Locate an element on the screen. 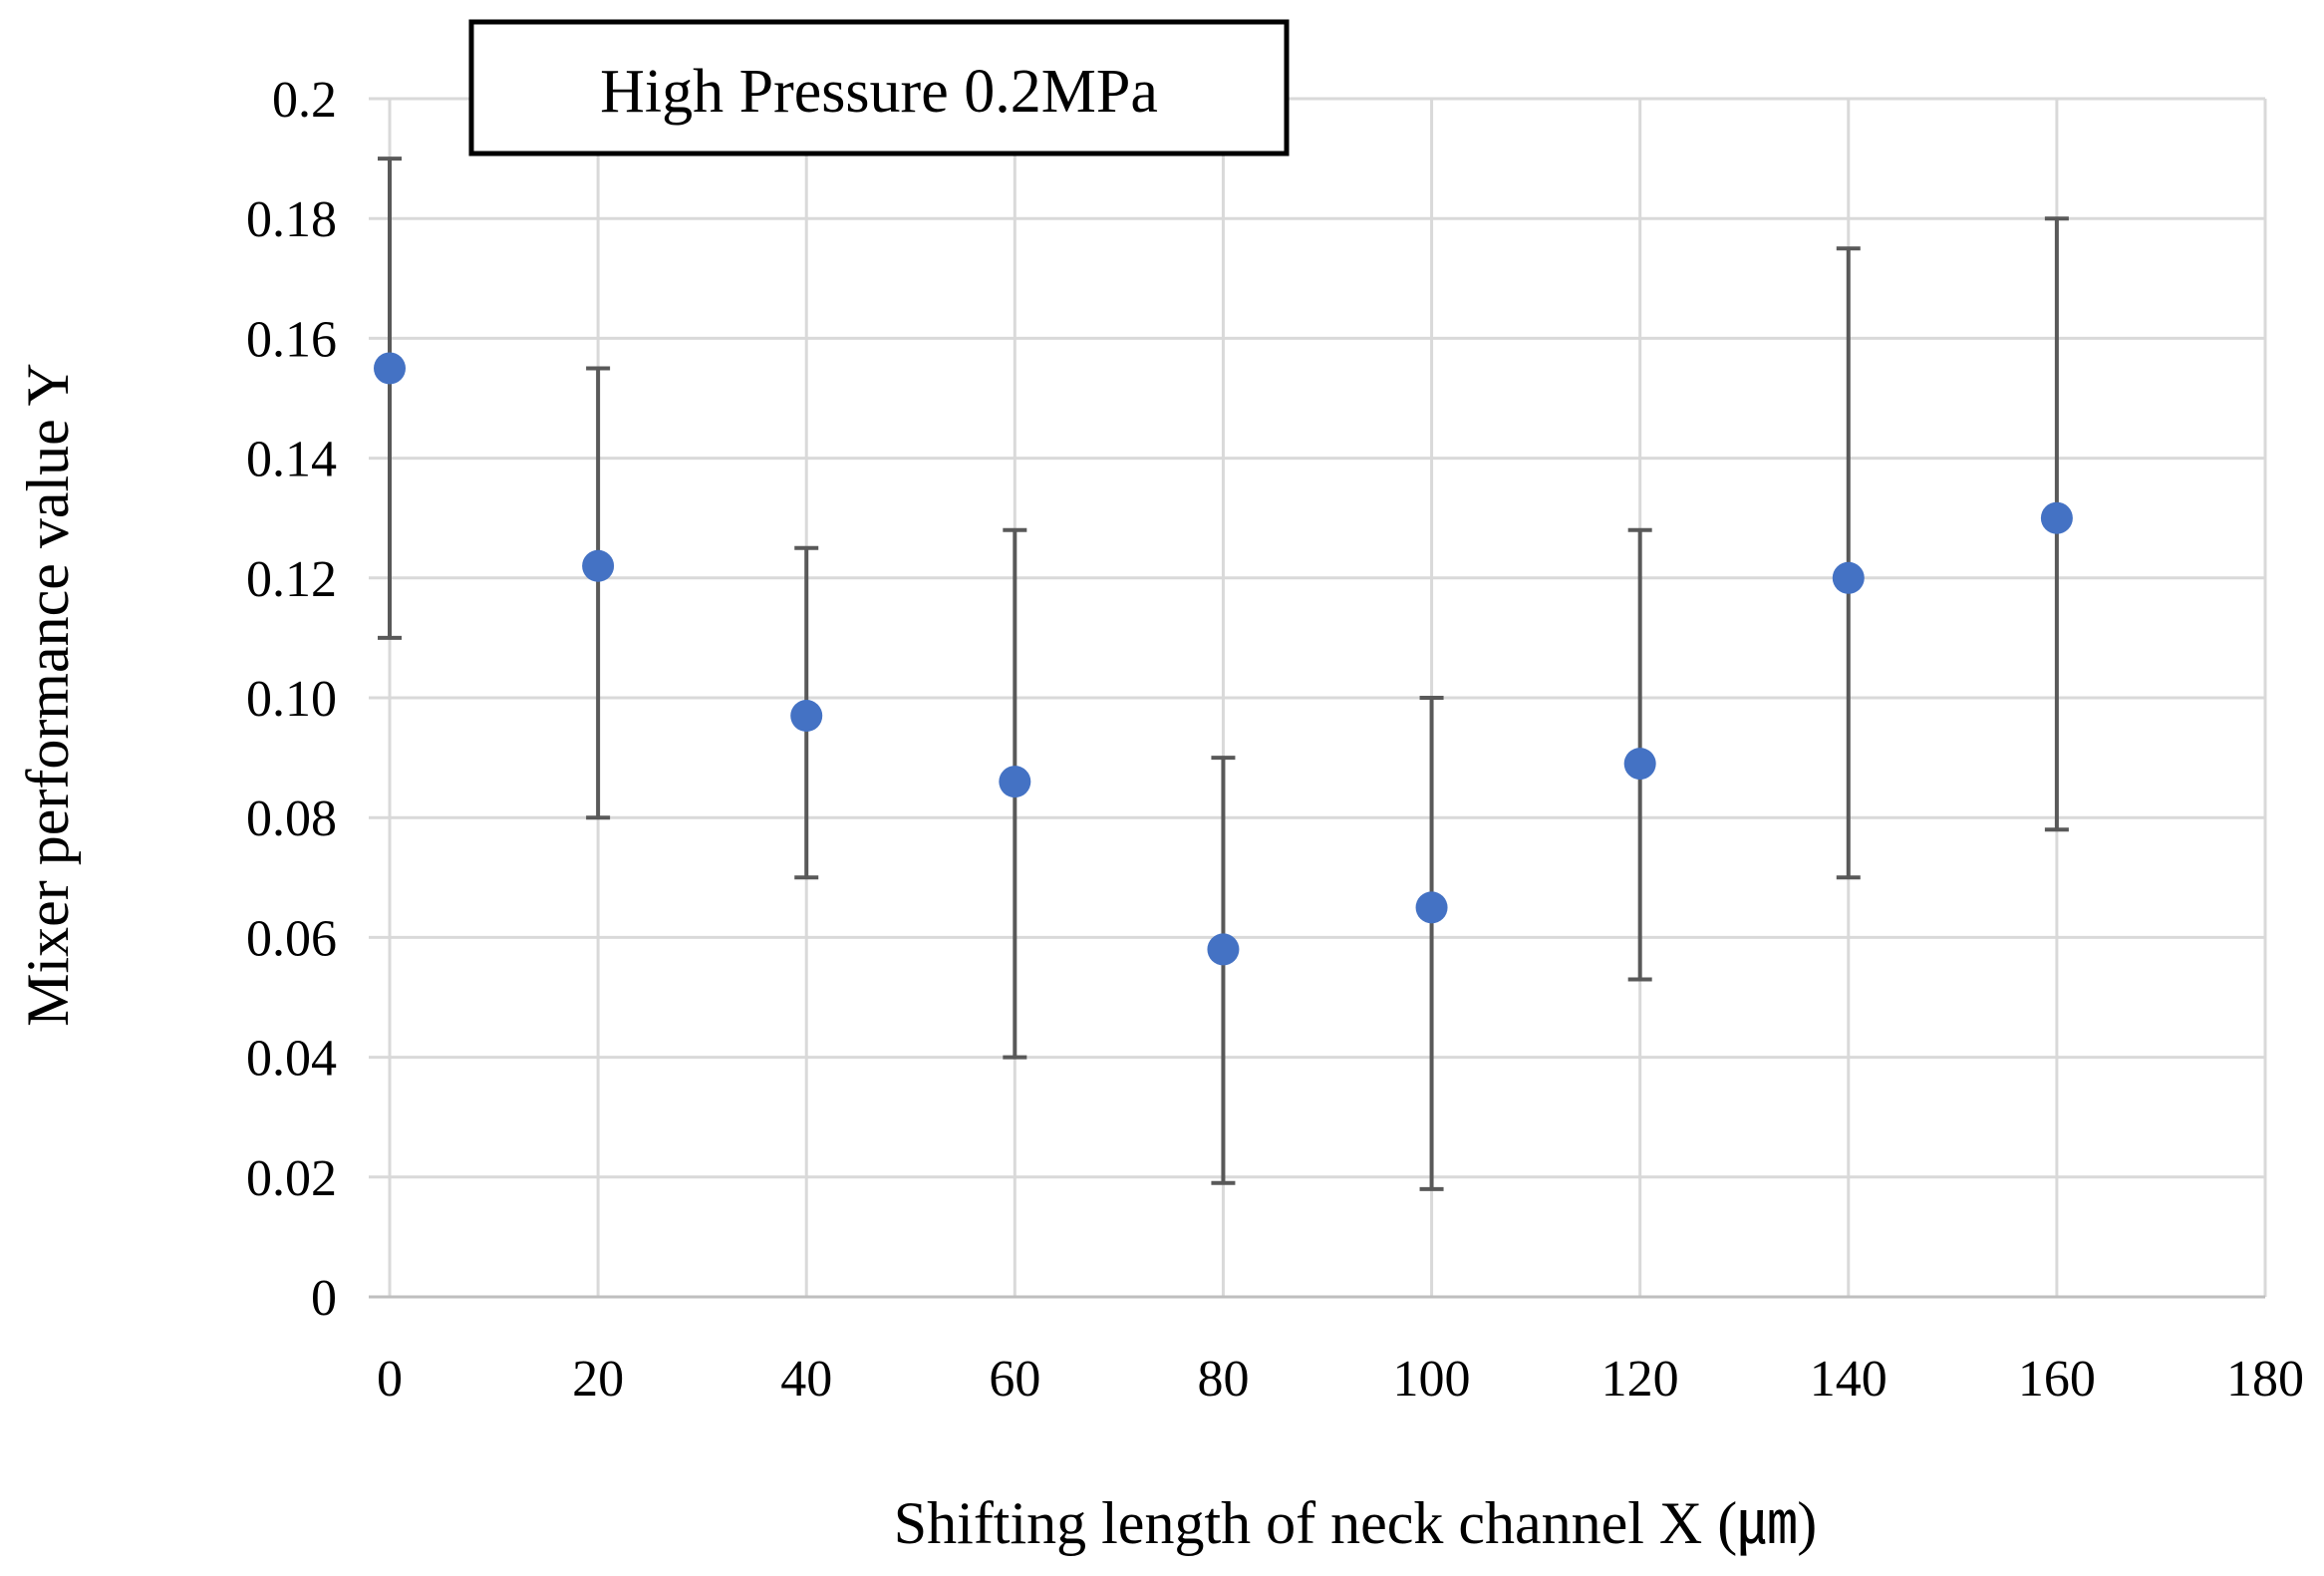 This screenshot has height=1576, width=2324. title-box-border is located at coordinates (879, 88).